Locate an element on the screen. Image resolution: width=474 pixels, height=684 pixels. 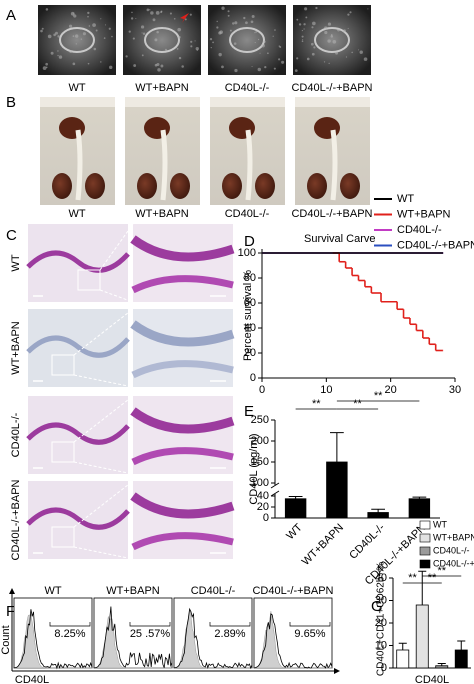
row-label: CD40L-/- is located at coordinates (16, 434).